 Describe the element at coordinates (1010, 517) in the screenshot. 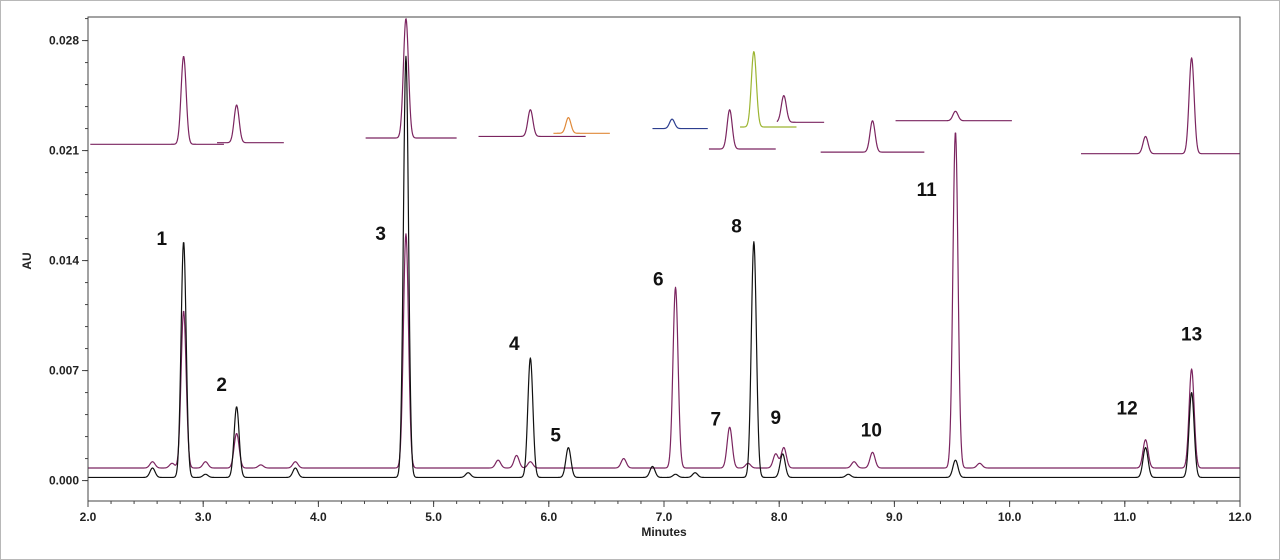

I see `x-tick-label: 10.0` at that location.